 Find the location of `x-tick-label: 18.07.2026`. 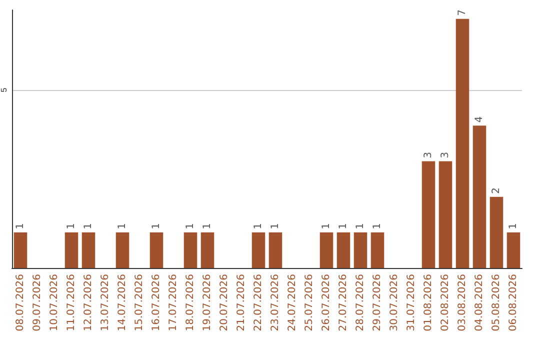

x-tick-label: 18.07.2026 is located at coordinates (190, 303).